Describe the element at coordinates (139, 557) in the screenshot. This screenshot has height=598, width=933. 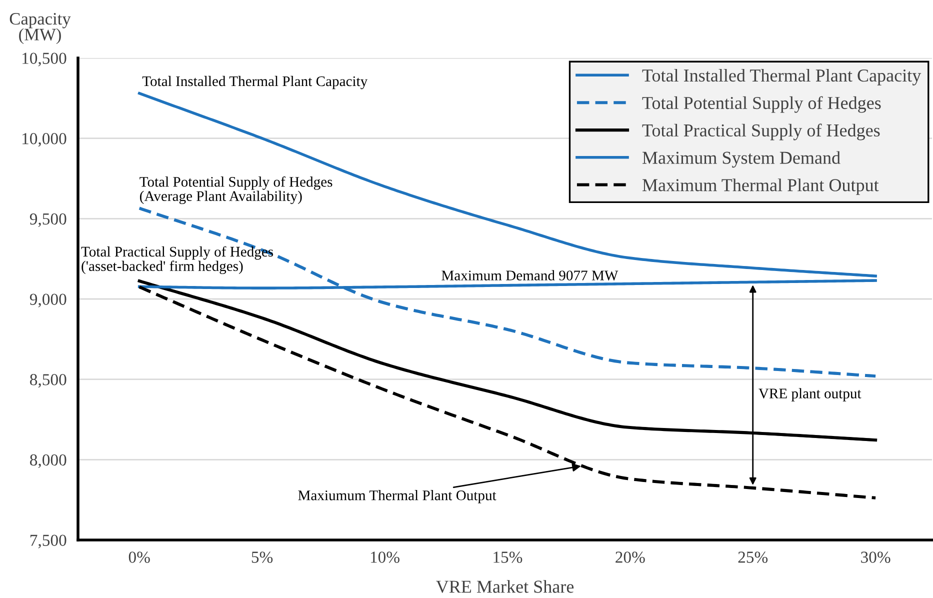
I see `x-tick-label: 0%` at that location.